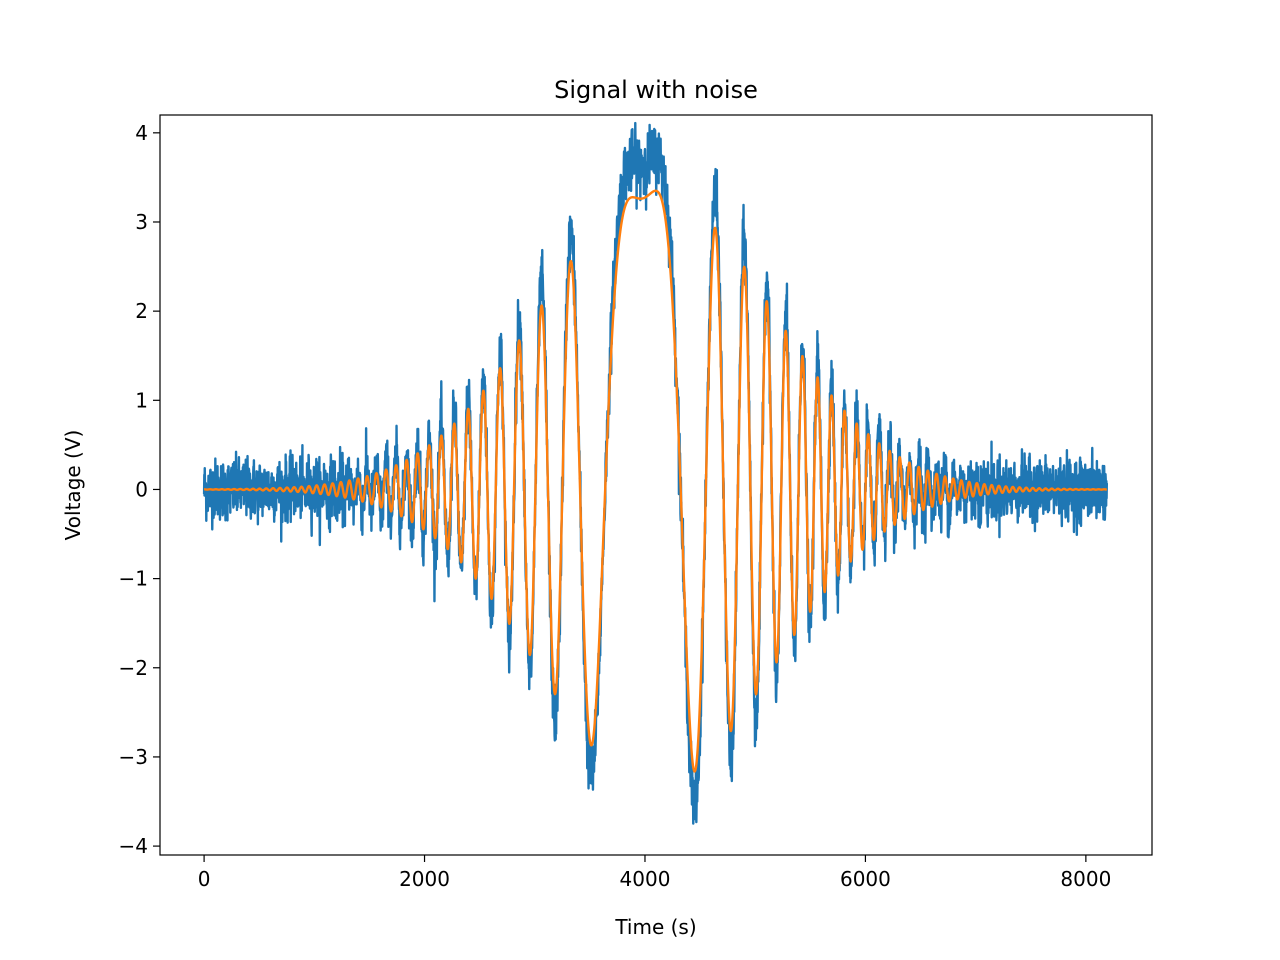 This screenshot has width=1280, height=960. Describe the element at coordinates (645, 879) in the screenshot. I see `x-tick-label: 4000` at that location.